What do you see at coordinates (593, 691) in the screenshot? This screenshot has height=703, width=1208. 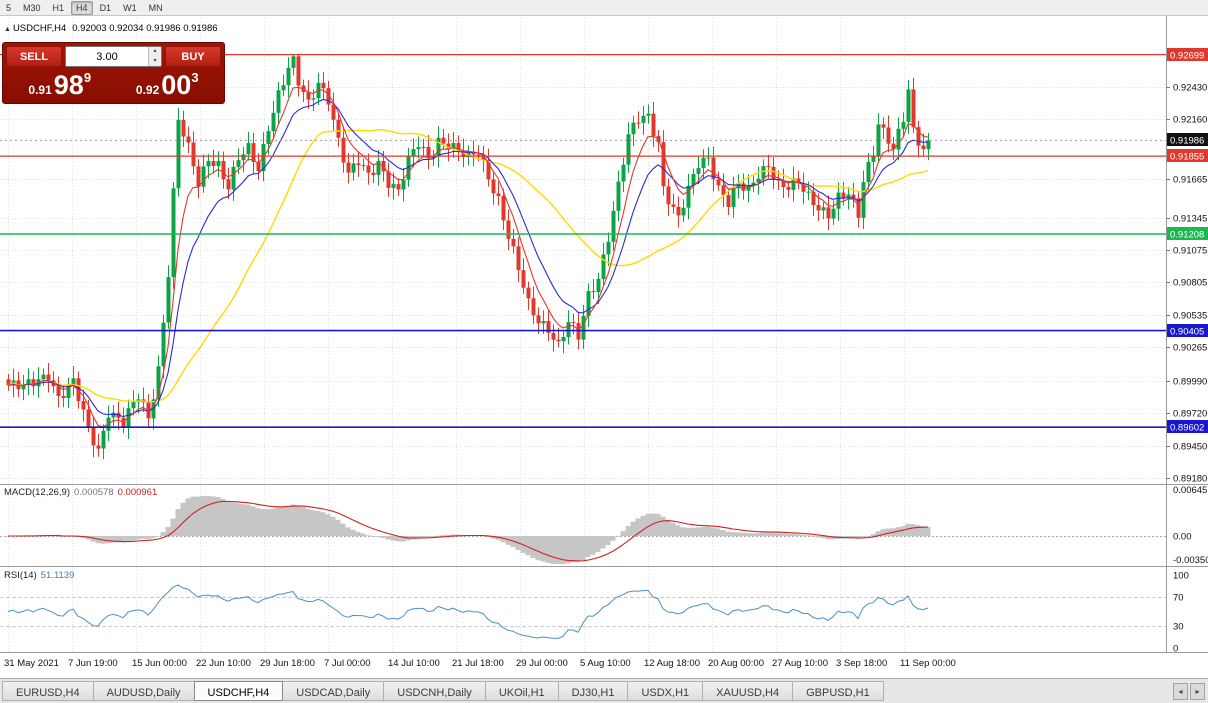 I see `chart-tab-dj30-h1: DJ30,H1` at bounding box center [593, 691].